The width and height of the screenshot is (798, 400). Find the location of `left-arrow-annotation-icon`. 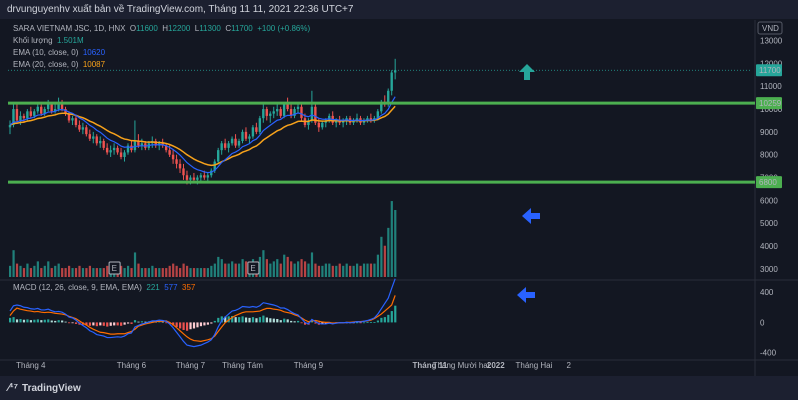

left-arrow-annotation-icon is located at coordinates (531, 216).